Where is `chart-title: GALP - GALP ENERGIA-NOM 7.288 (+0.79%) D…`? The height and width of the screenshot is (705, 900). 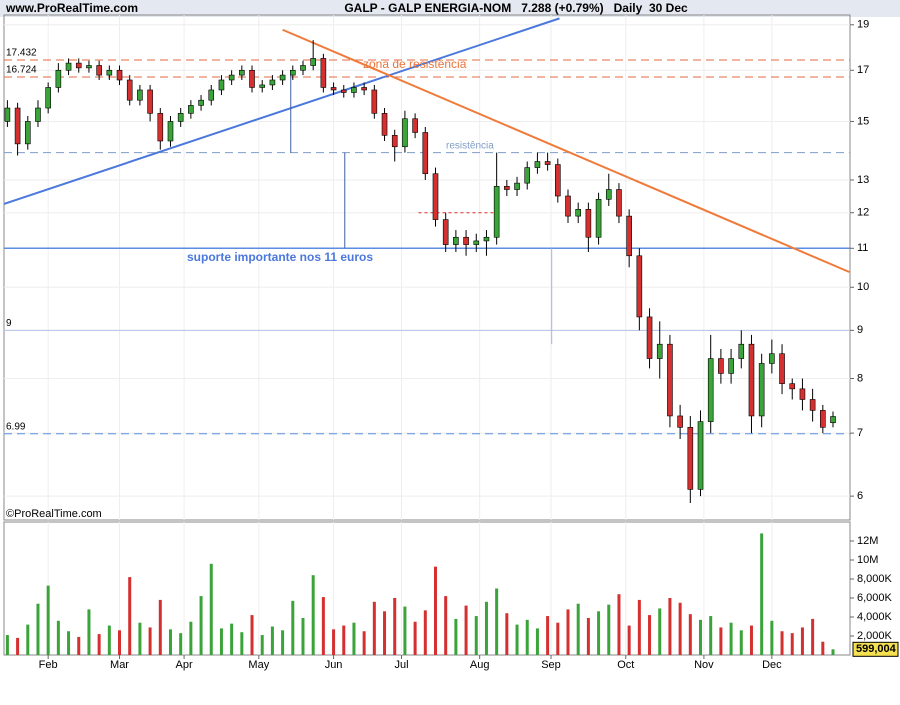 chart-title: GALP - GALP ENERGIA-NOM 7.288 (+0.79%) D… is located at coordinates (516, 8).